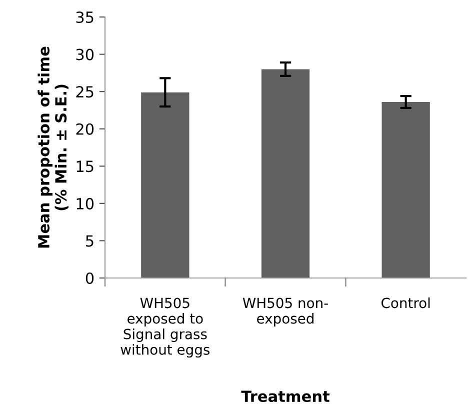 This screenshot has width=469, height=410. What do you see at coordinates (285, 312) in the screenshot?
I see `x-tick-label: WH505 non- exposed` at bounding box center [285, 312].